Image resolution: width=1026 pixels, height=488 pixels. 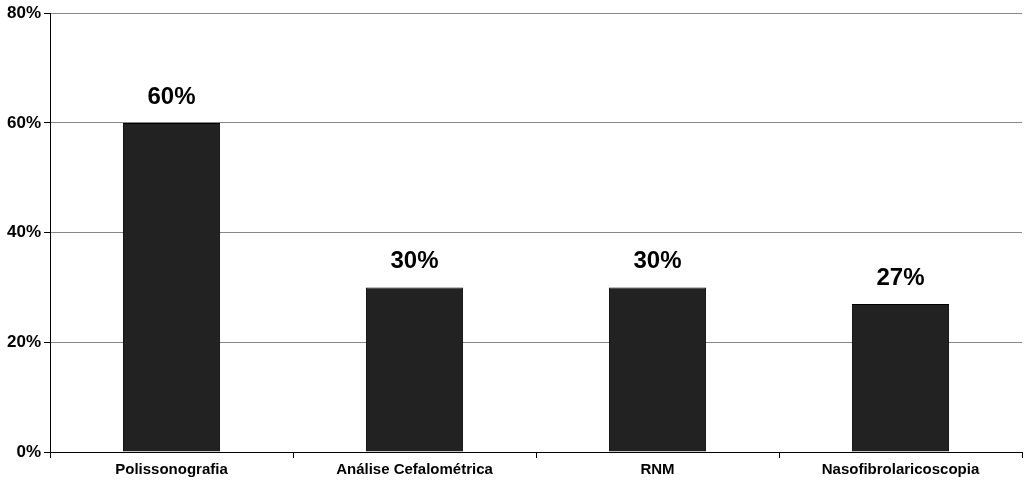 I want to click on x-tick-label: Análise Cefalométrica, so click(x=415, y=469).